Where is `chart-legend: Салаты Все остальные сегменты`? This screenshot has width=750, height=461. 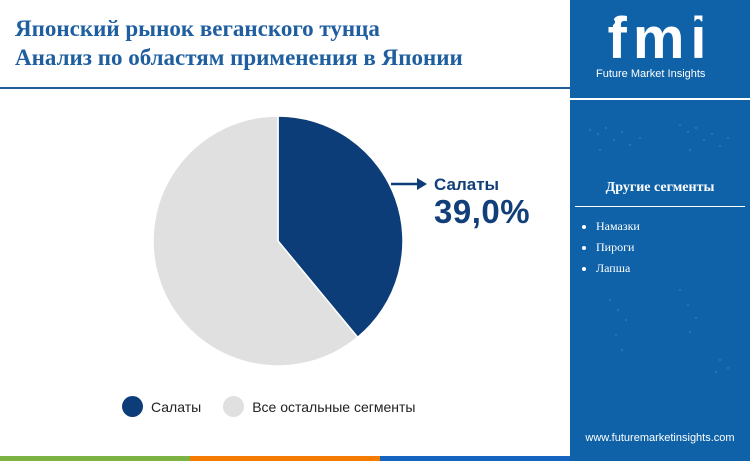
chart-legend: Салаты Все остальные сегменты is located at coordinates (279, 406).